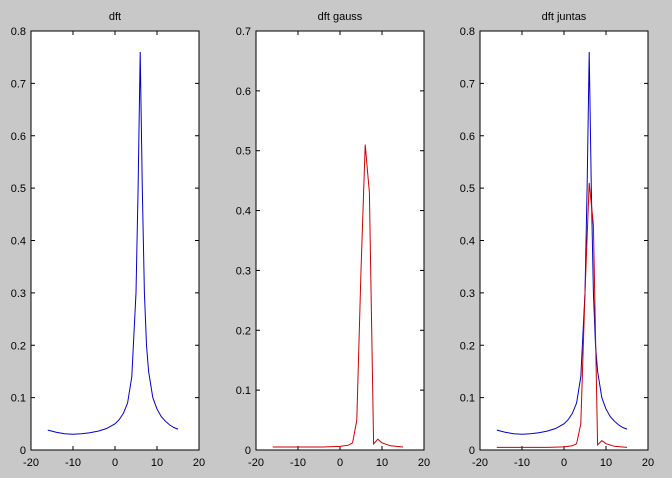  What do you see at coordinates (115, 17) in the screenshot?
I see `chart-title: dft` at bounding box center [115, 17].